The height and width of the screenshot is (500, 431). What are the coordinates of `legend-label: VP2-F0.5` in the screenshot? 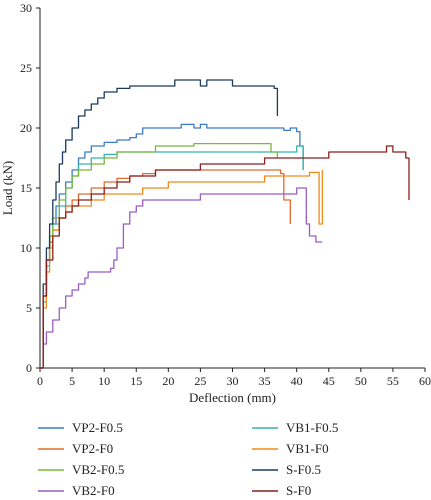 It's located at (97, 427).